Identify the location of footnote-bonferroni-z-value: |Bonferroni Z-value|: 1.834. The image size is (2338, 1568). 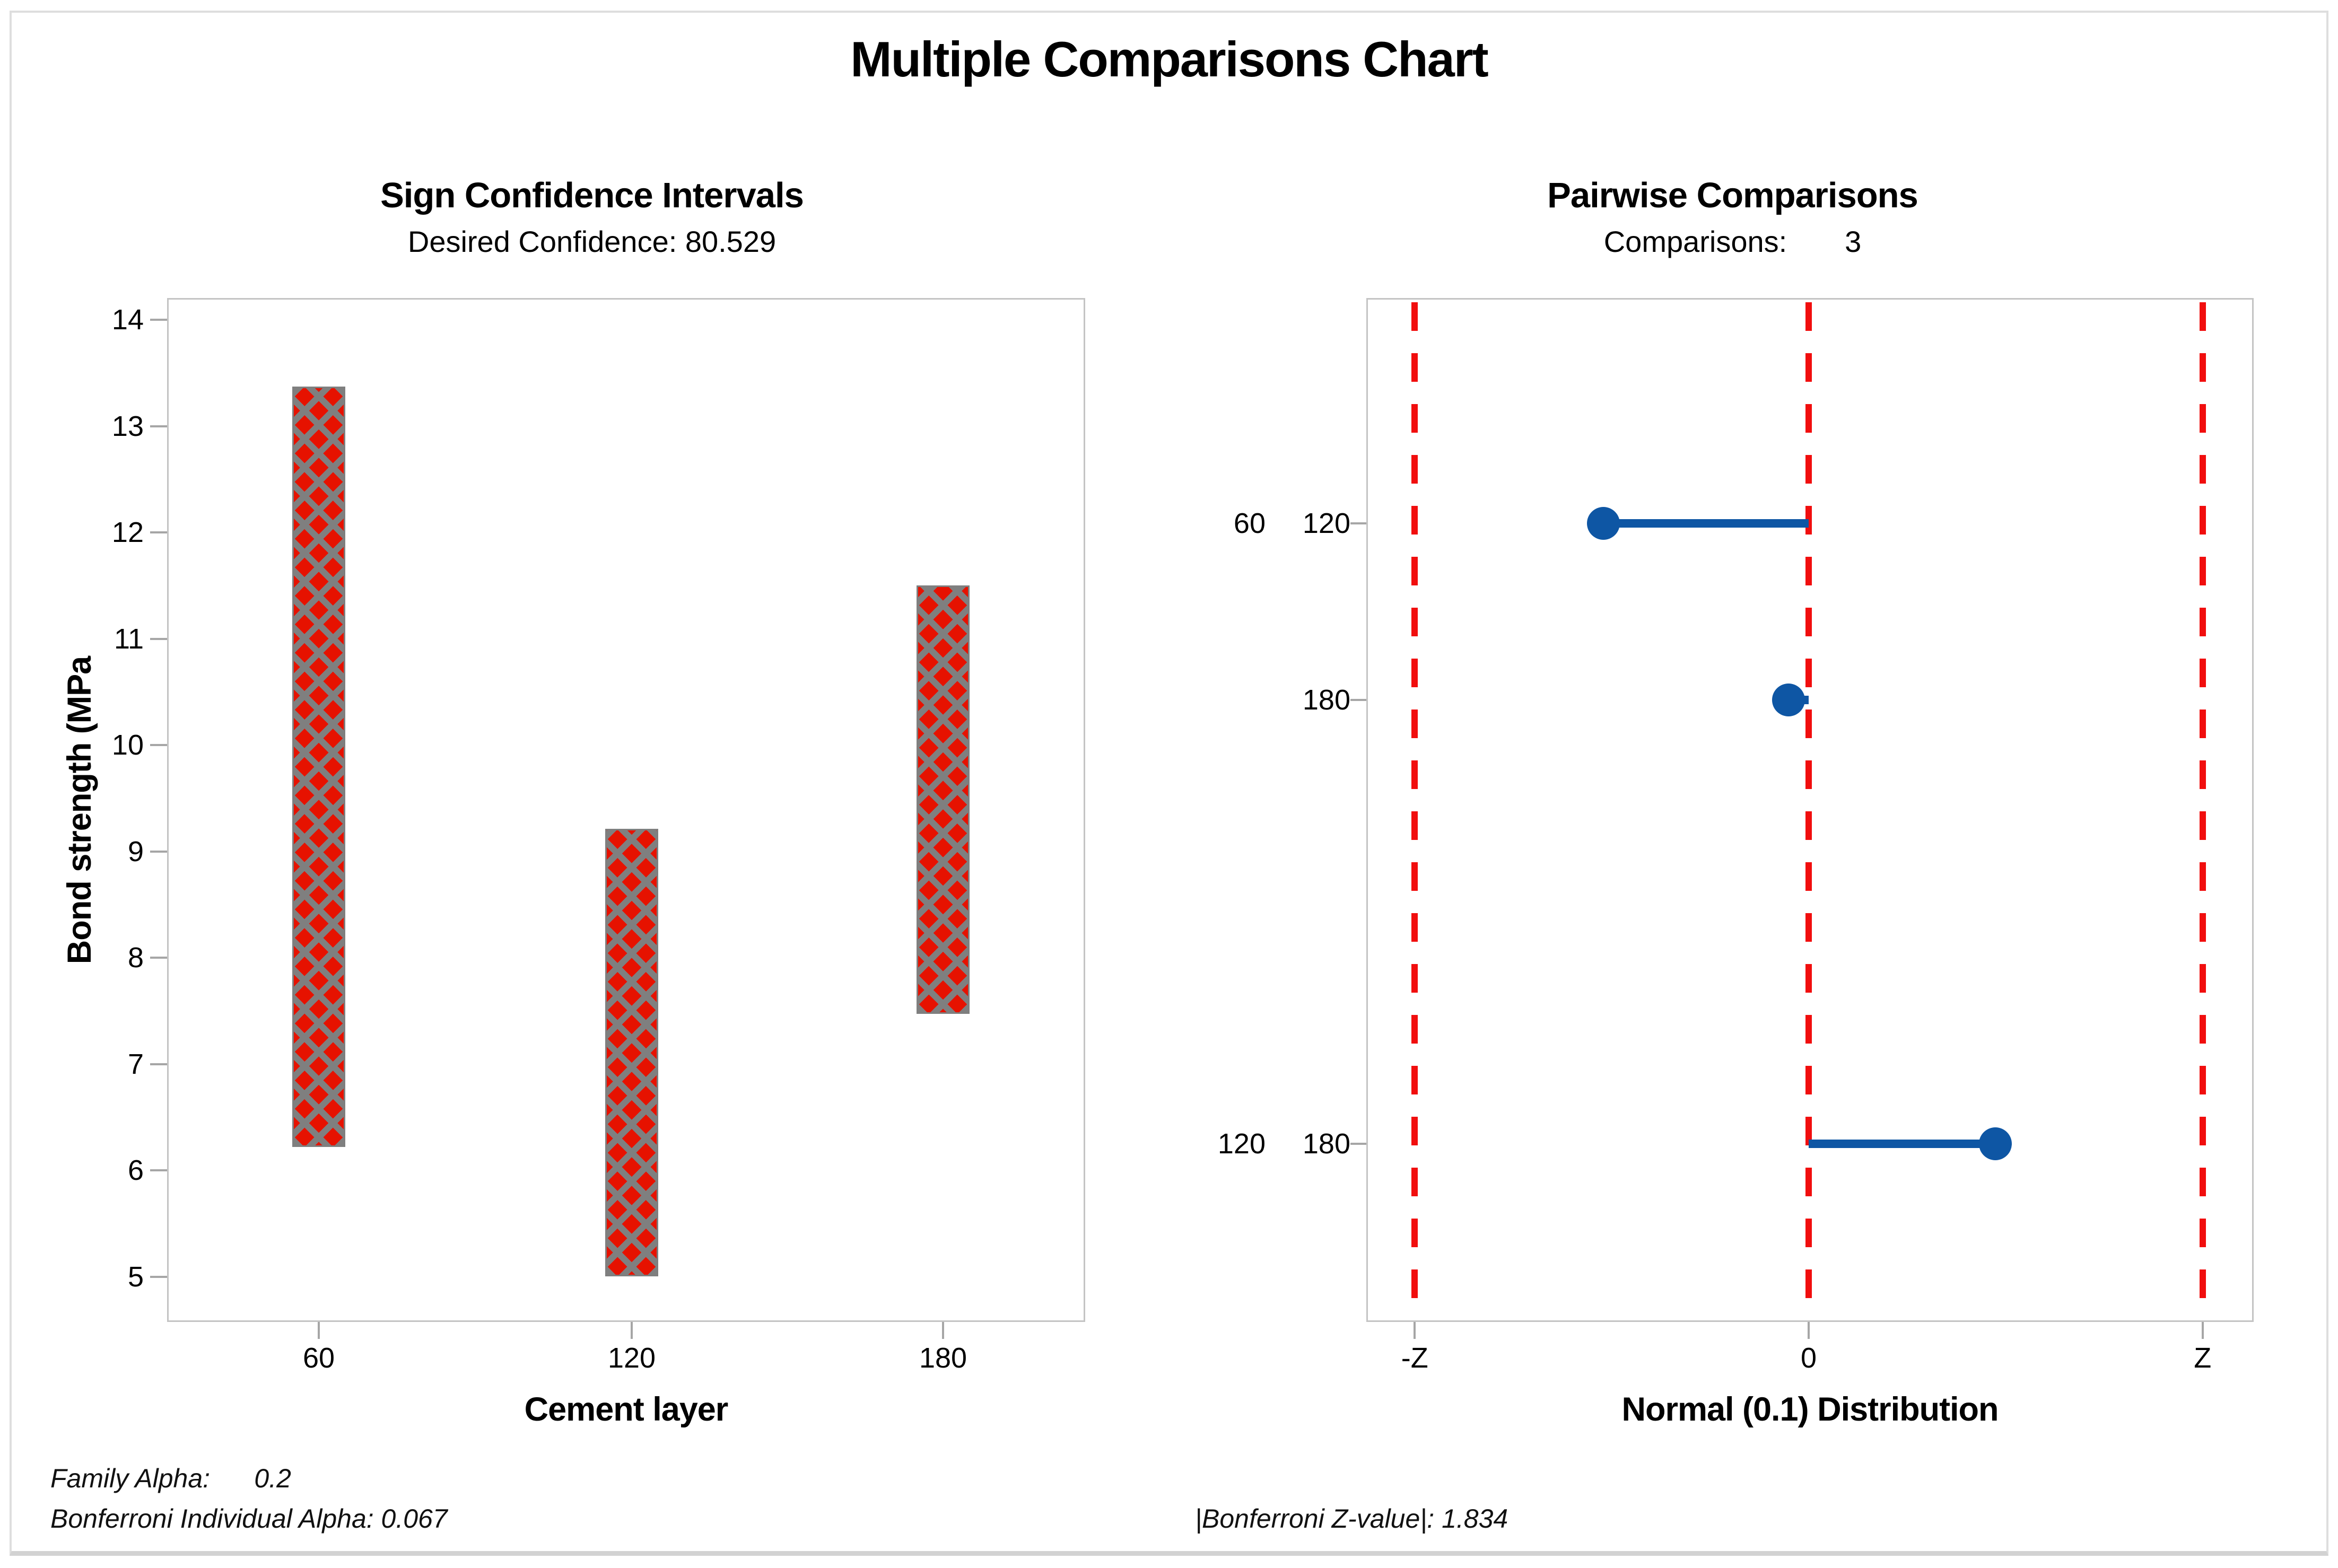
(1351, 1519).